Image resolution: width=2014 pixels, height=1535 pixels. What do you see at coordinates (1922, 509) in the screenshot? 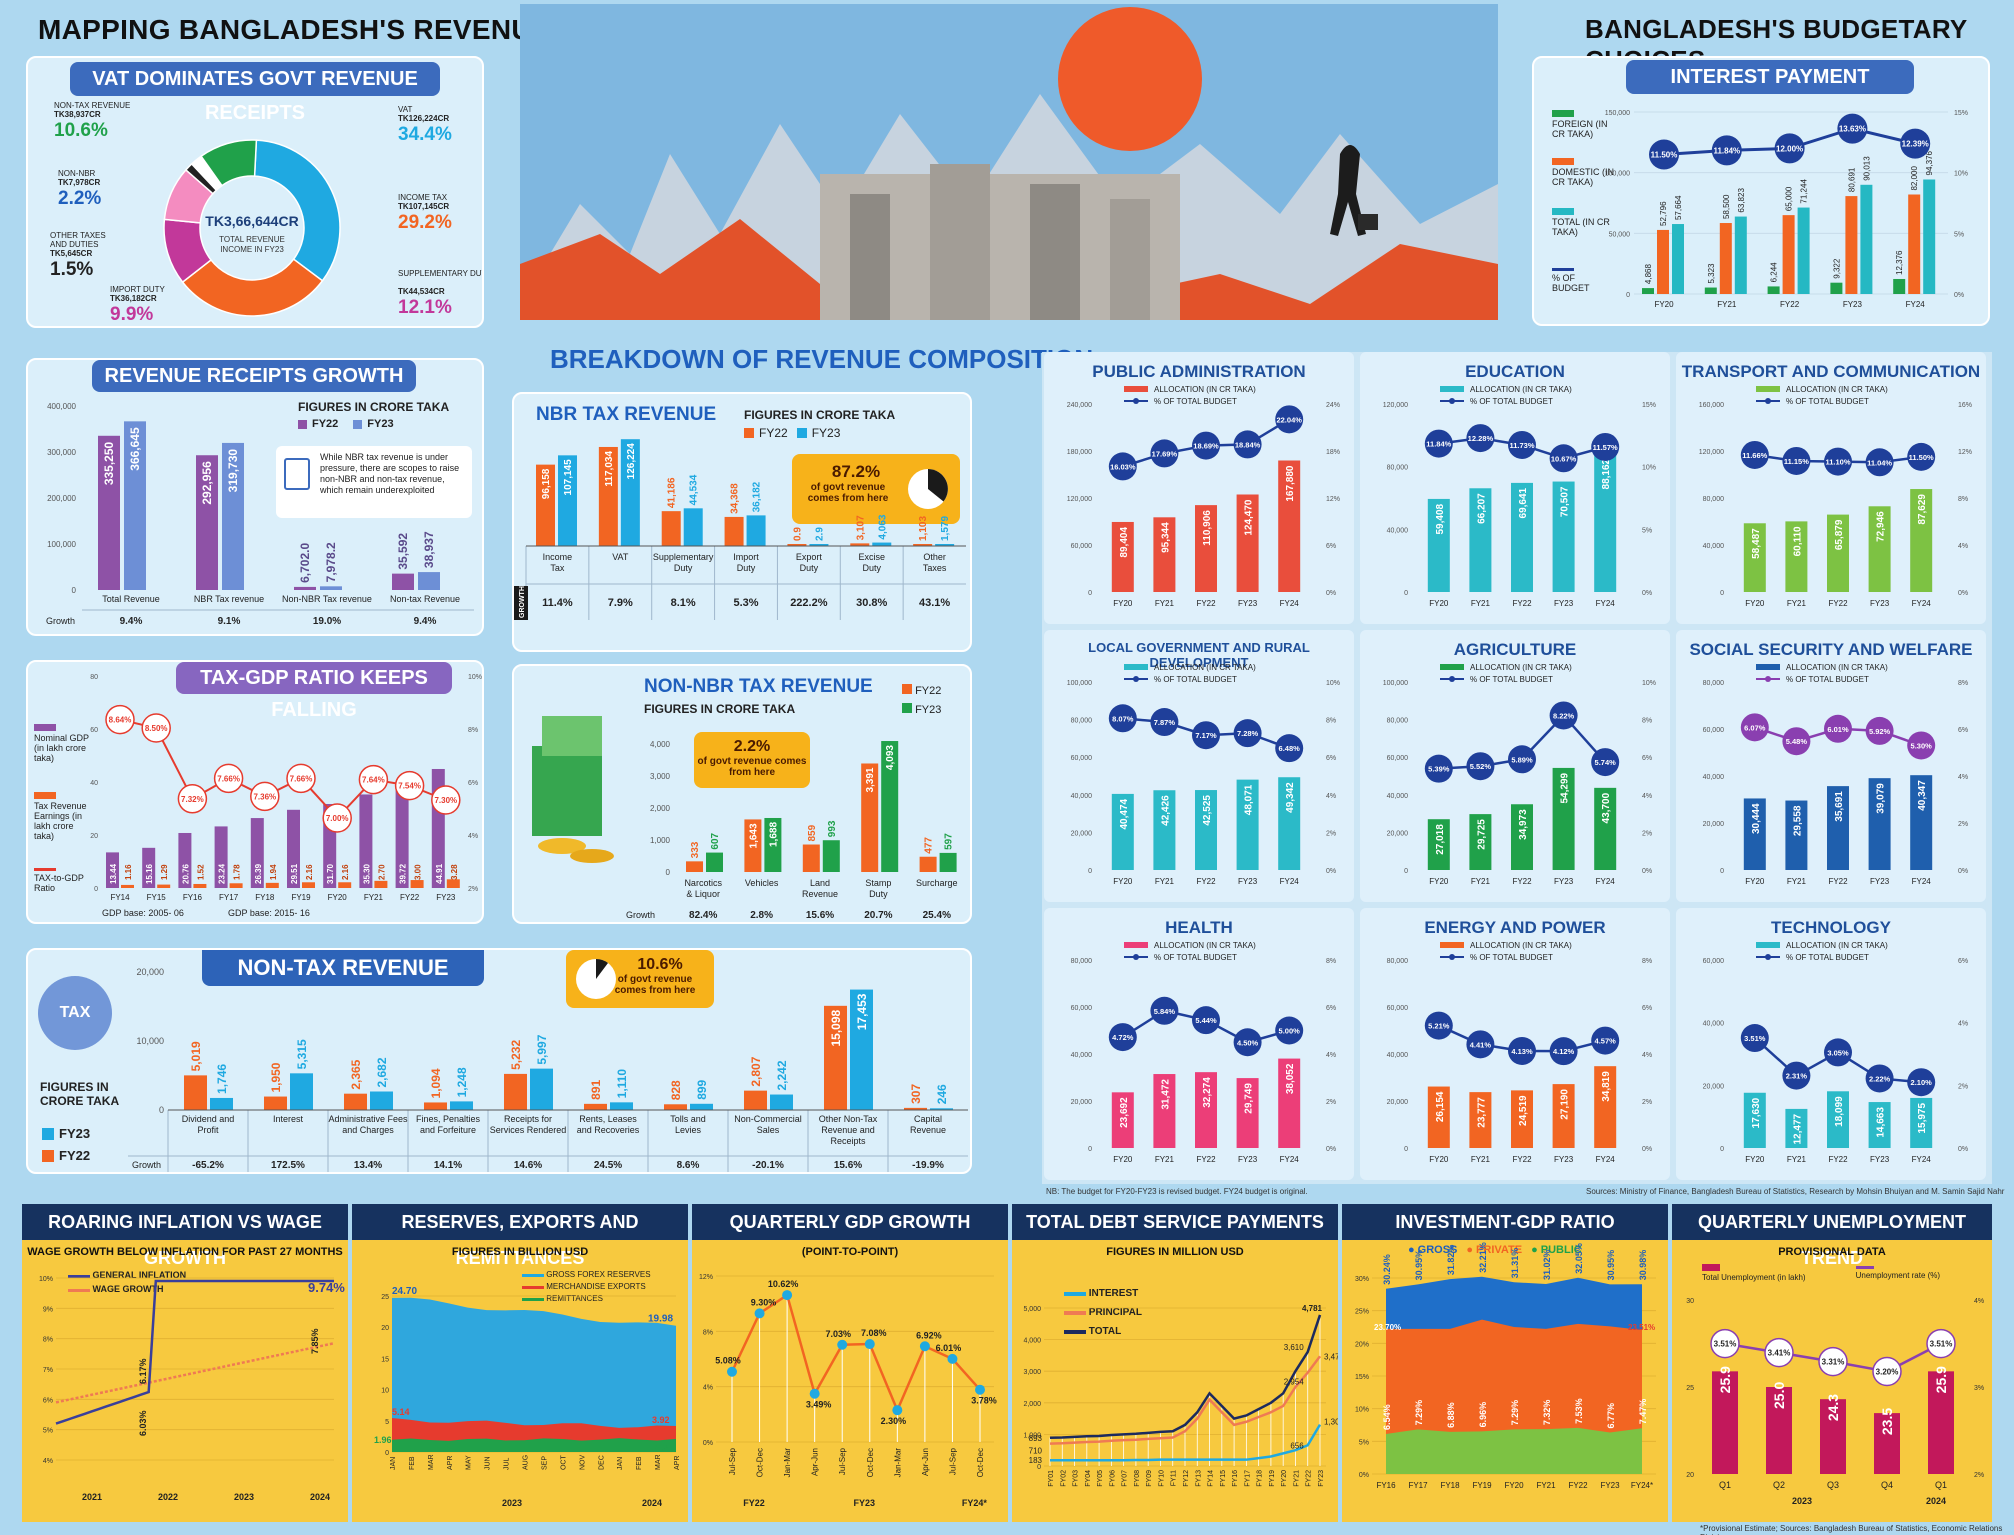
I see `bar-label: 87,629` at bounding box center [1922, 509].